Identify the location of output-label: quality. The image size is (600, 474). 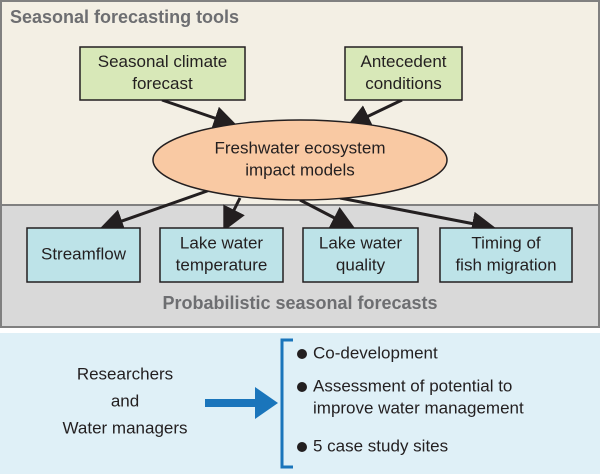
(361, 264).